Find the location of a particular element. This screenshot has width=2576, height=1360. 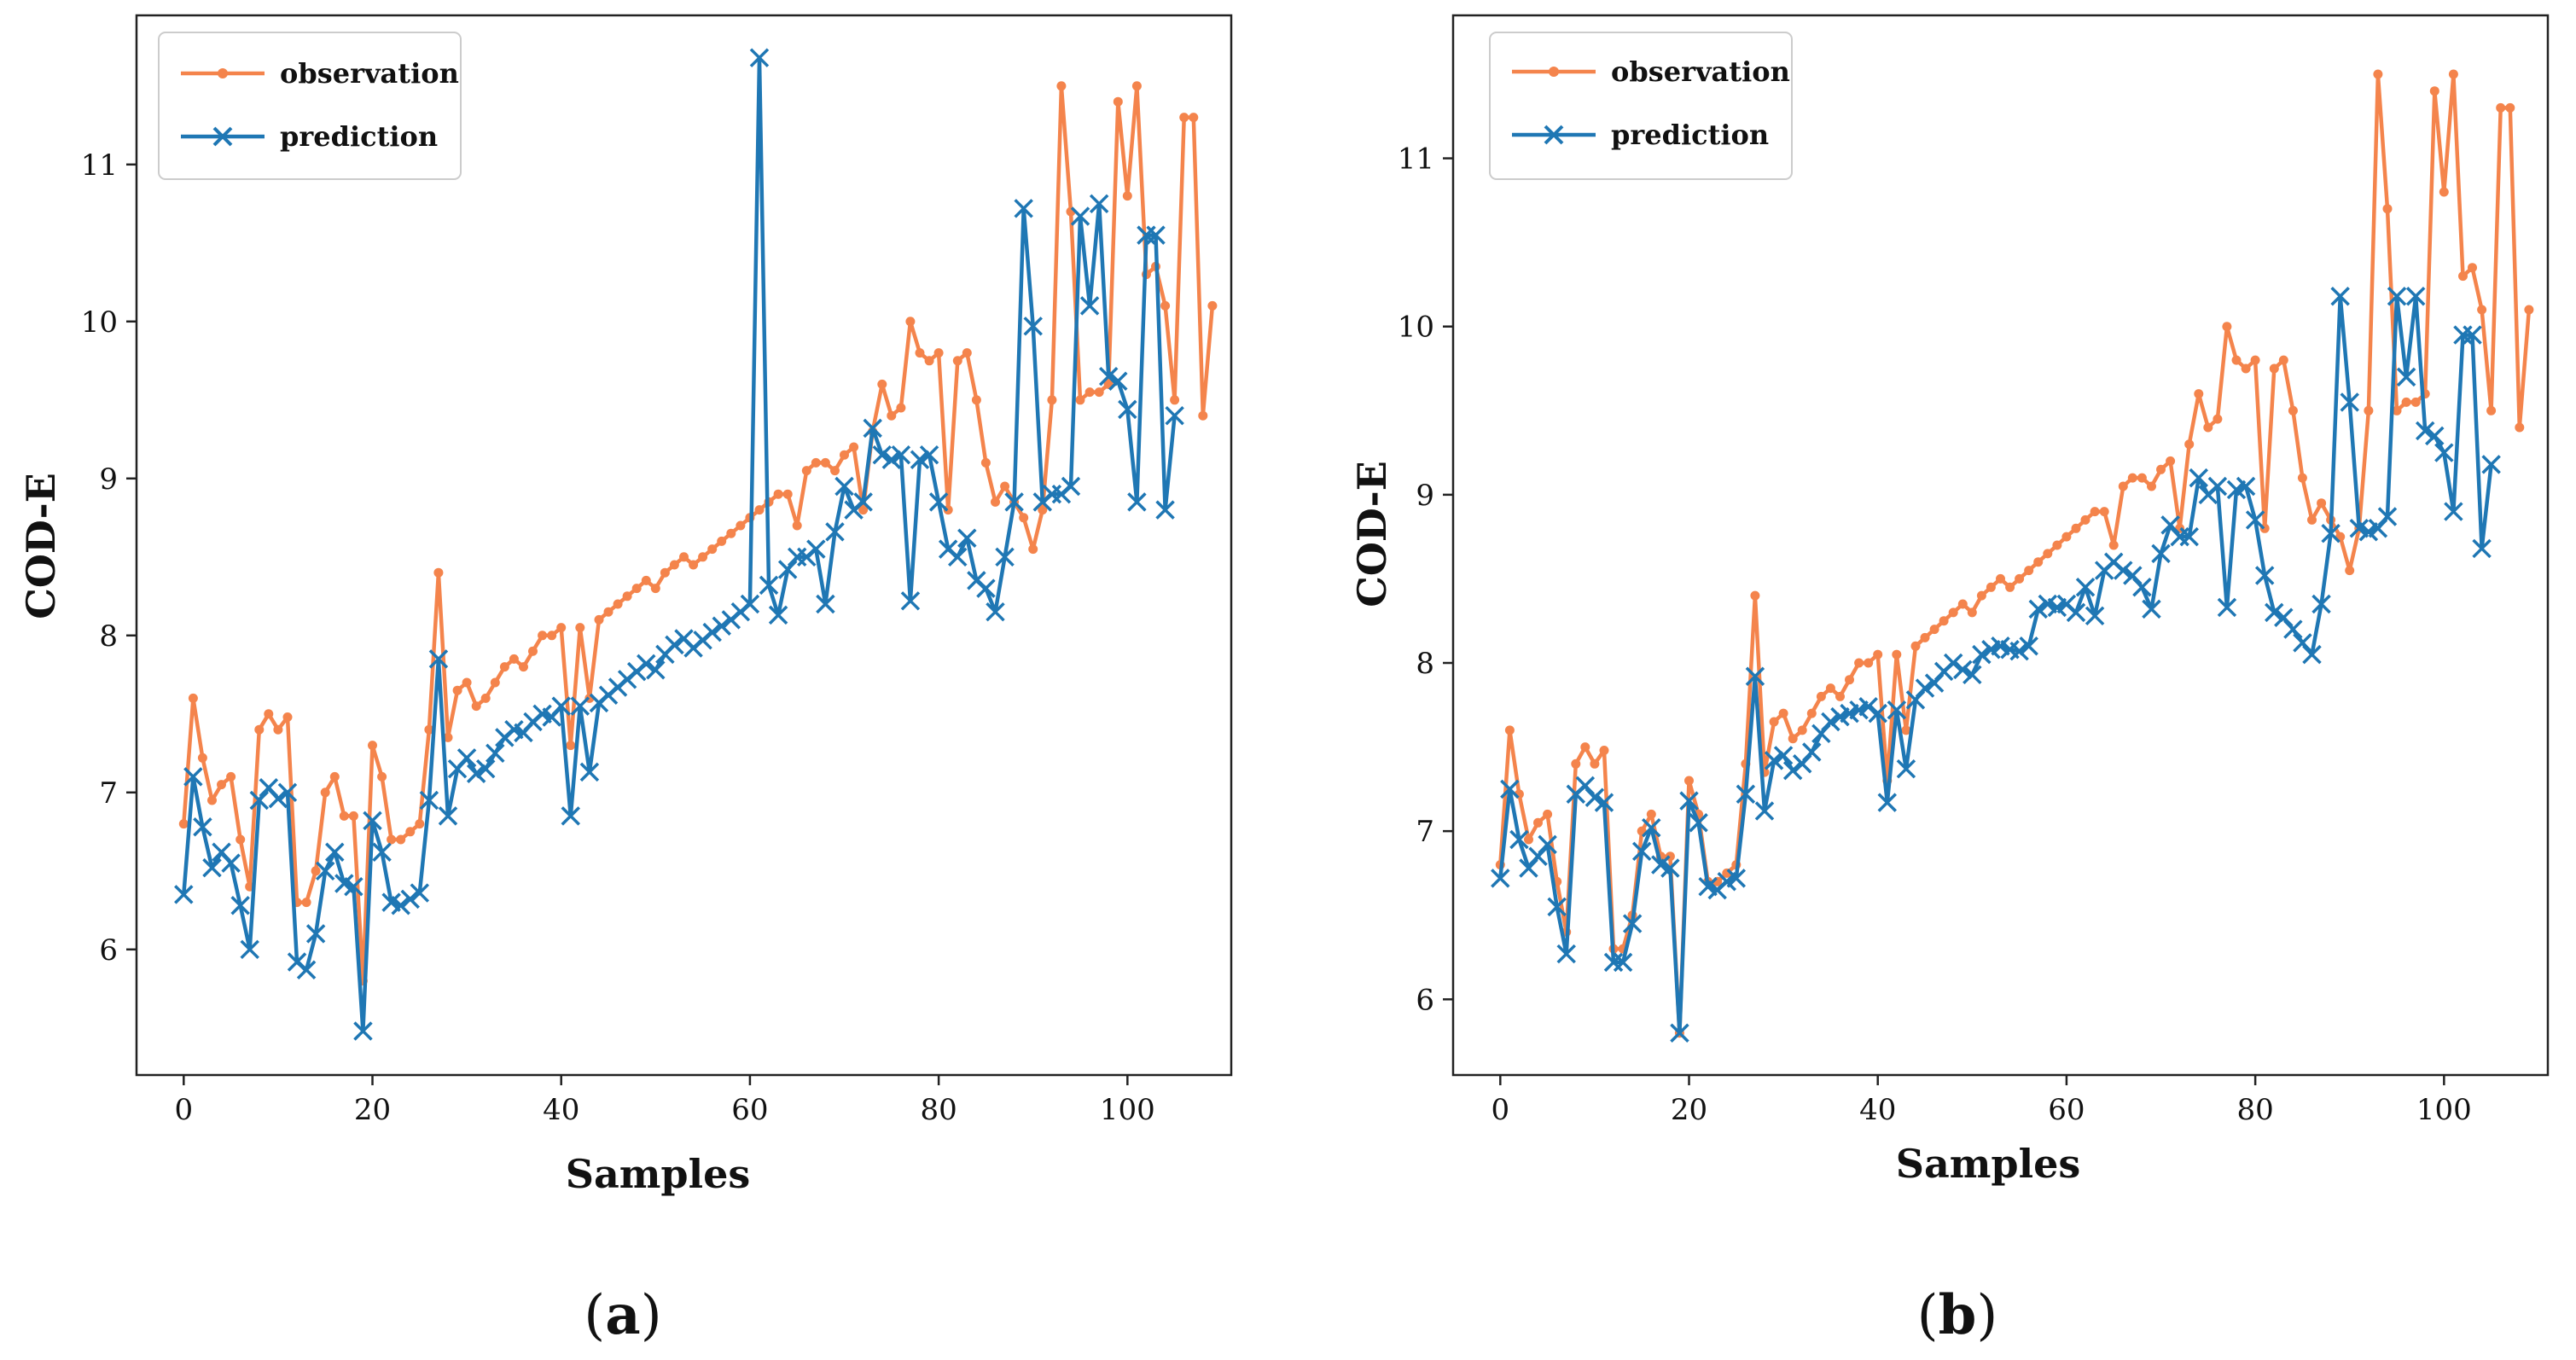

chart-a-ytick-label-8: 8 is located at coordinates (108, 636).